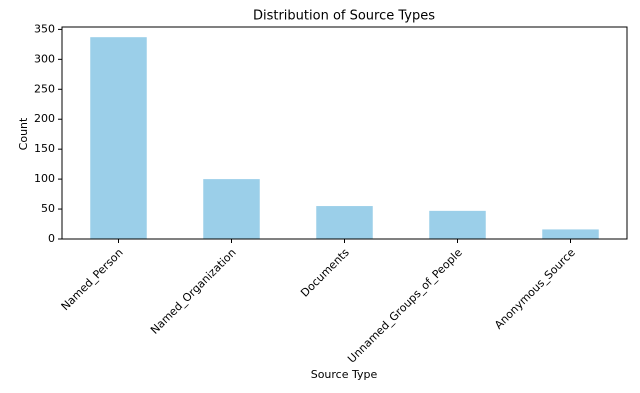 Image resolution: width=640 pixels, height=393 pixels. I want to click on y-tick-label: 250, so click(44, 88).